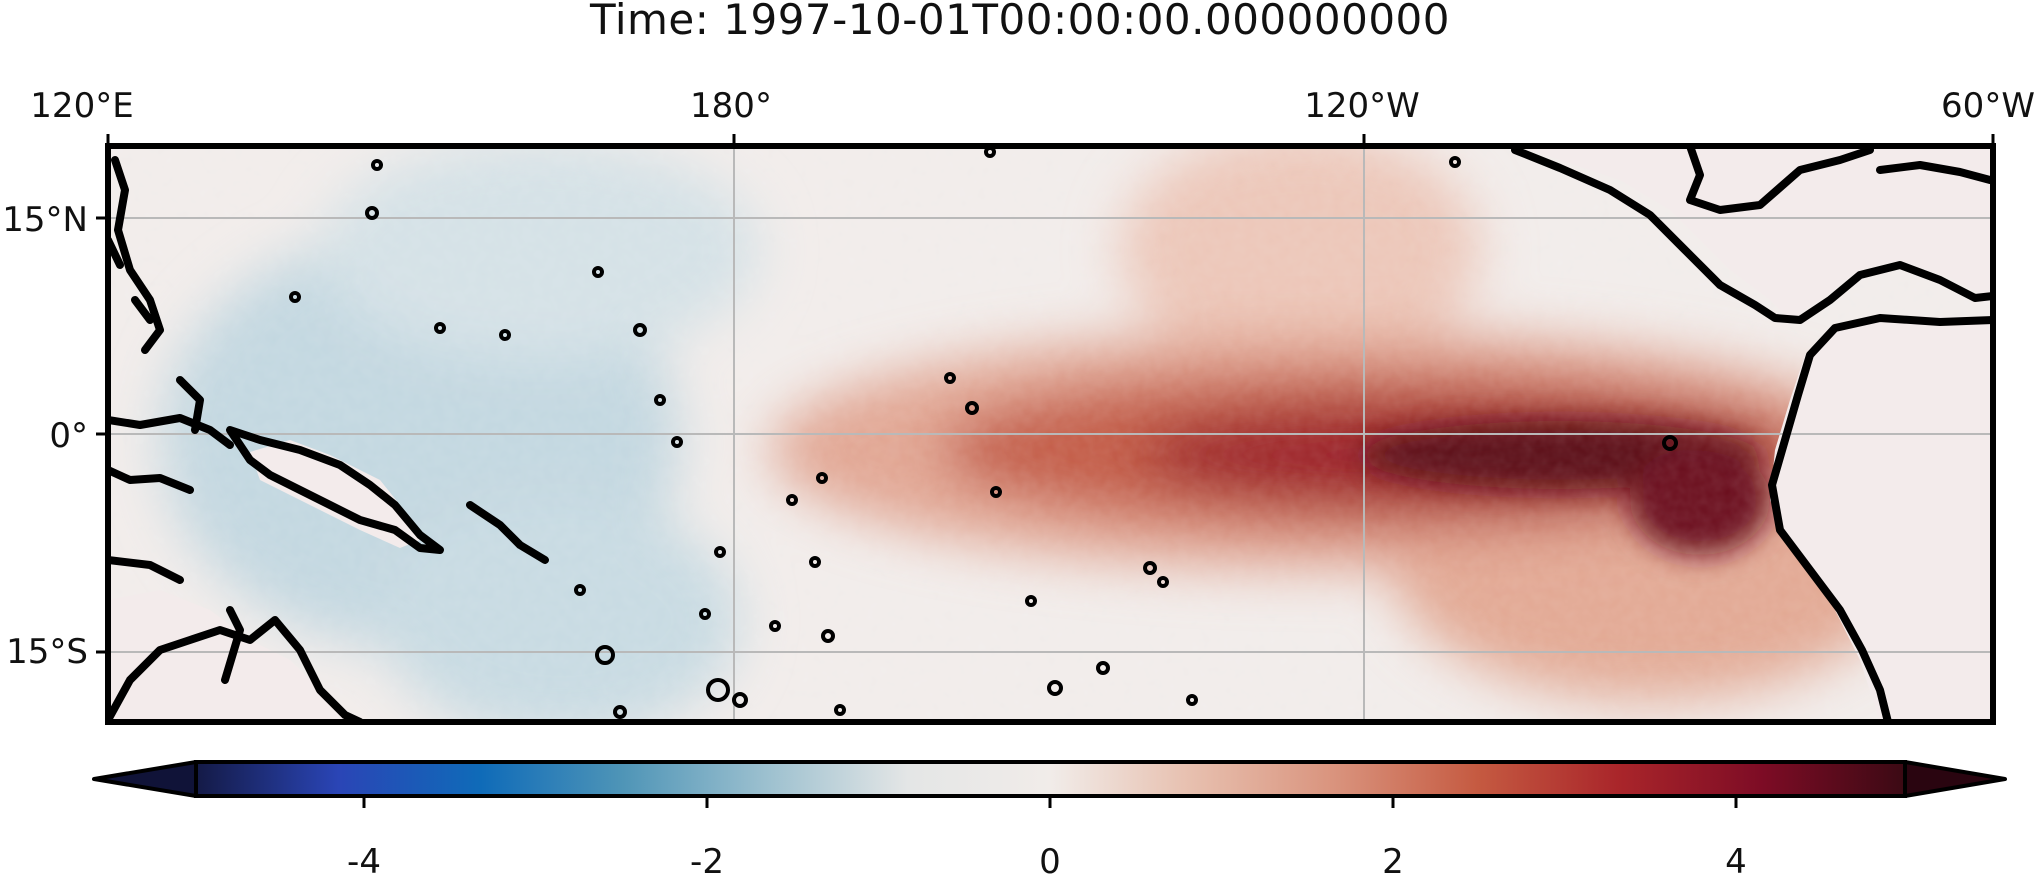 Image resolution: width=2040 pixels, height=883 pixels. Describe the element at coordinates (1362, 106) in the screenshot. I see `lon-label-120w: 120°W` at that location.